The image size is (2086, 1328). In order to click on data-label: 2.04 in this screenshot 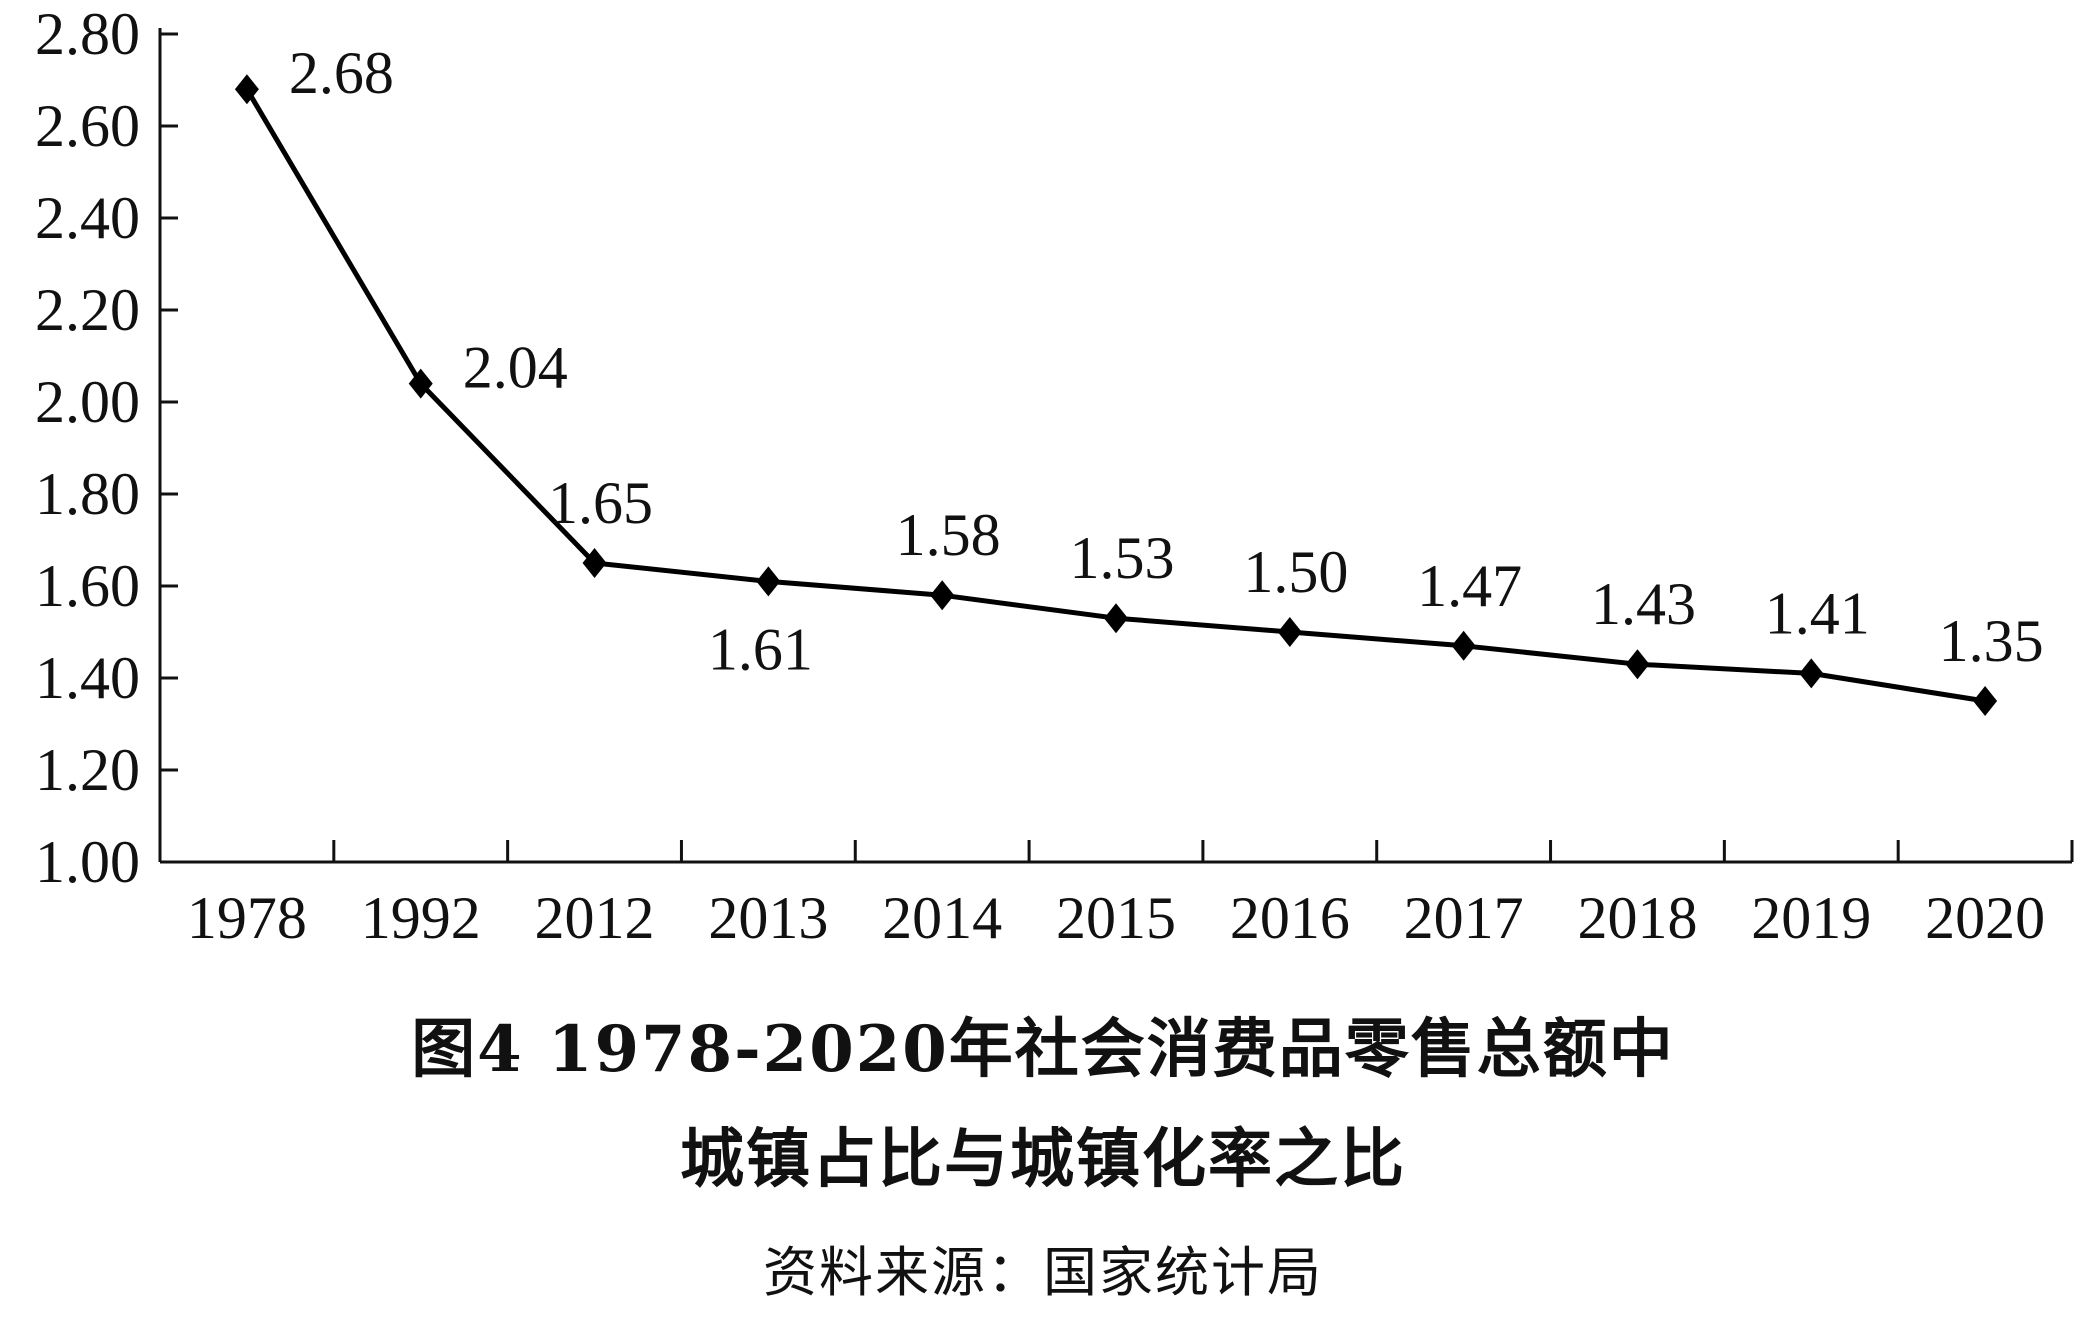, I will do `click(515, 368)`.